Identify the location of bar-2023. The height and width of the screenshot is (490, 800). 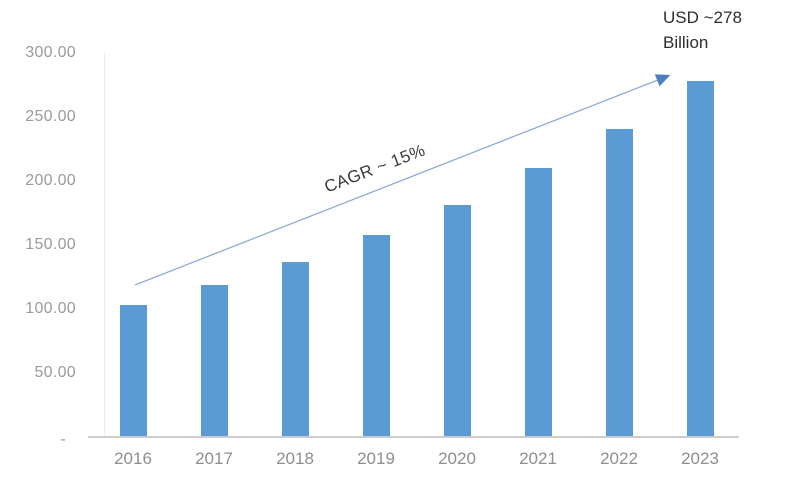
(700, 259).